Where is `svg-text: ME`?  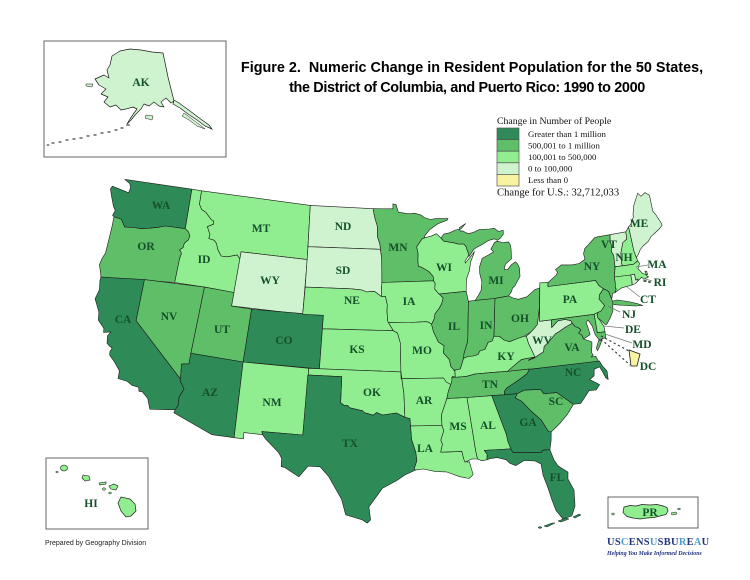 svg-text: ME is located at coordinates (639, 224).